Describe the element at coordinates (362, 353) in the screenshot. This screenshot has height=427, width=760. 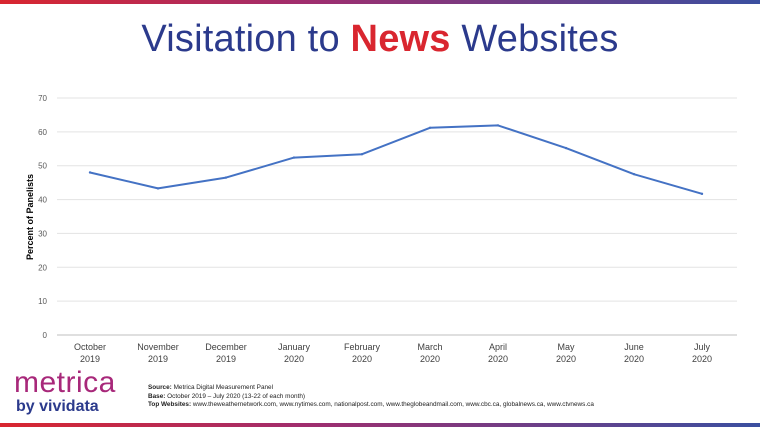
I see `x-tick-label: February 2020` at that location.